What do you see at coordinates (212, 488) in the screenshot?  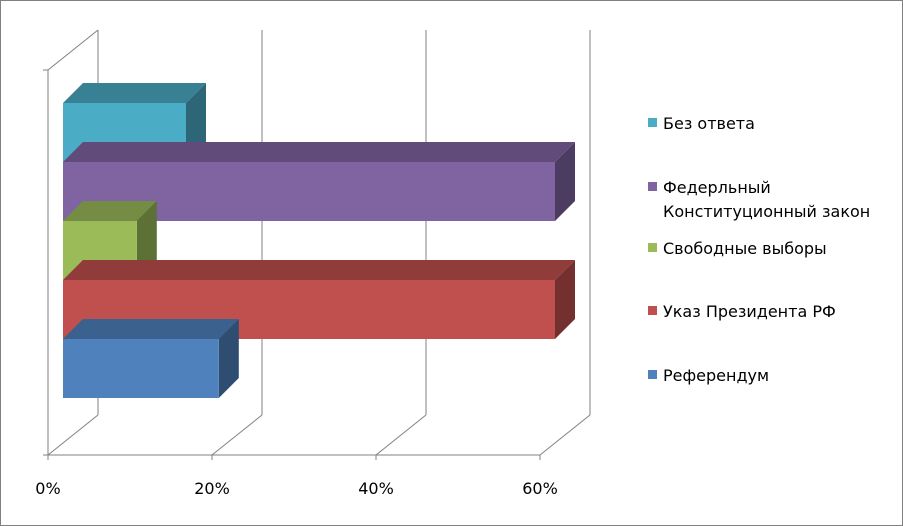 I see `x-tick-label: 20%` at bounding box center [212, 488].